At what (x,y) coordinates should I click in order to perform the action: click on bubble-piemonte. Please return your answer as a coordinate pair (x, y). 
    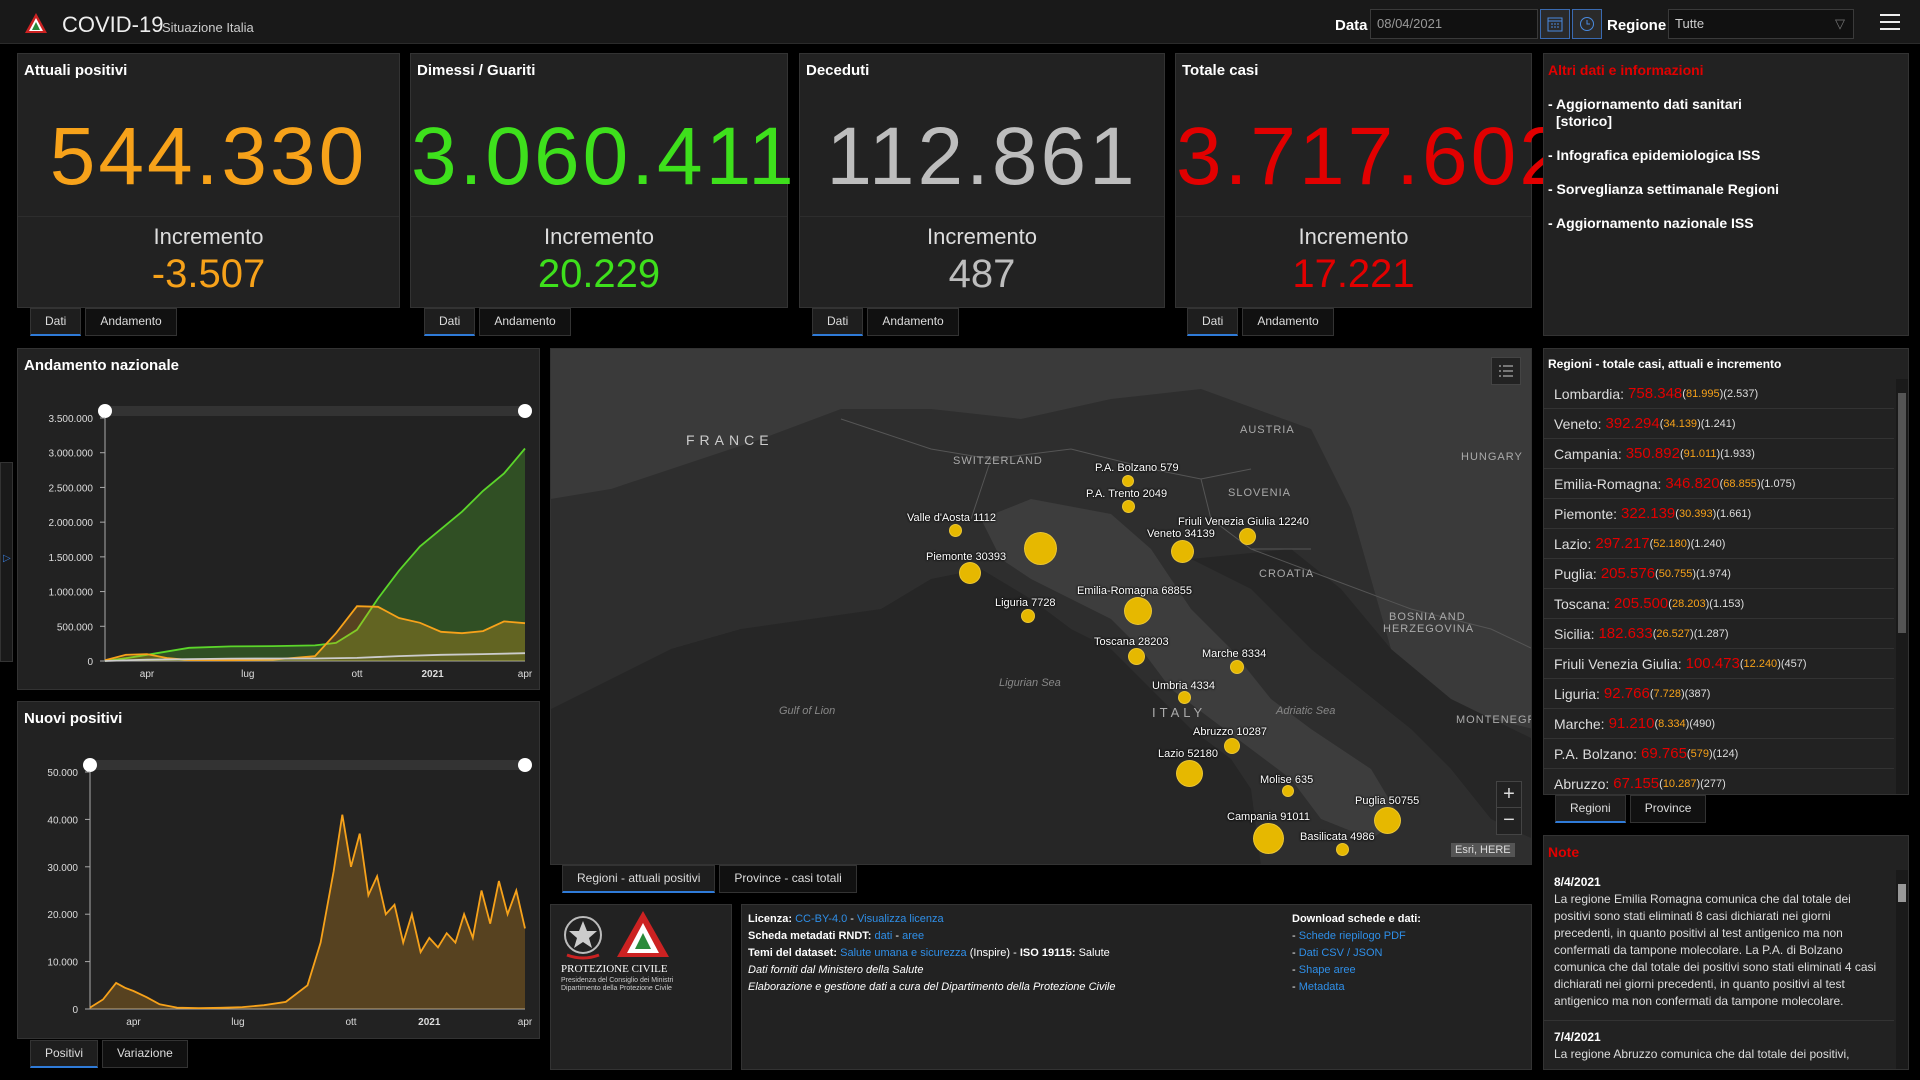
    Looking at the image, I should click on (970, 573).